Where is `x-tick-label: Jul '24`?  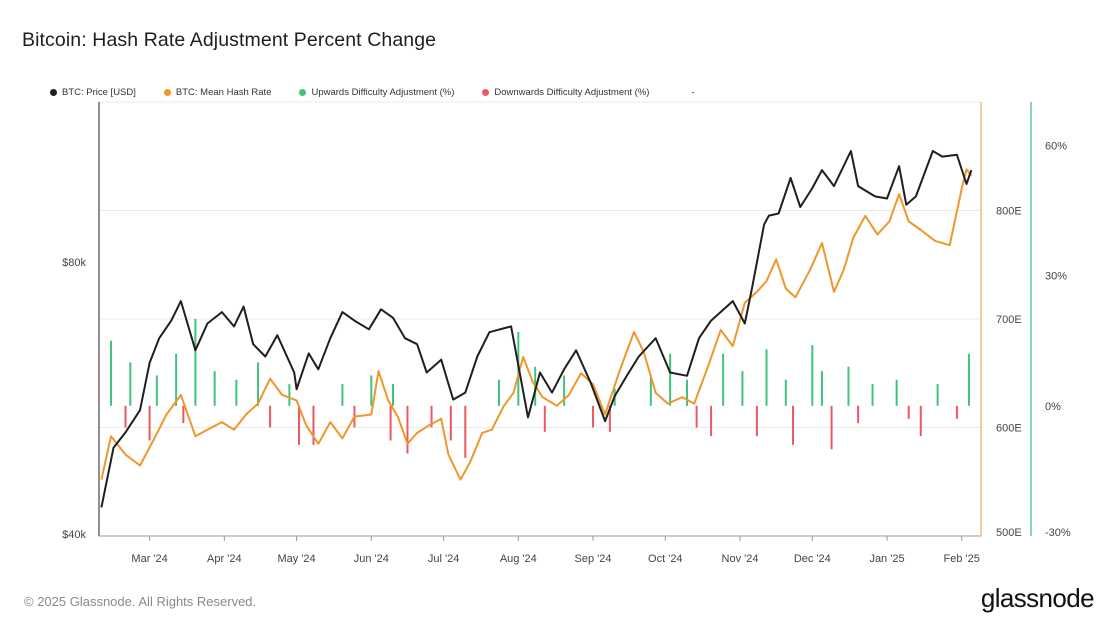 x-tick-label: Jul '24 is located at coordinates (443, 559).